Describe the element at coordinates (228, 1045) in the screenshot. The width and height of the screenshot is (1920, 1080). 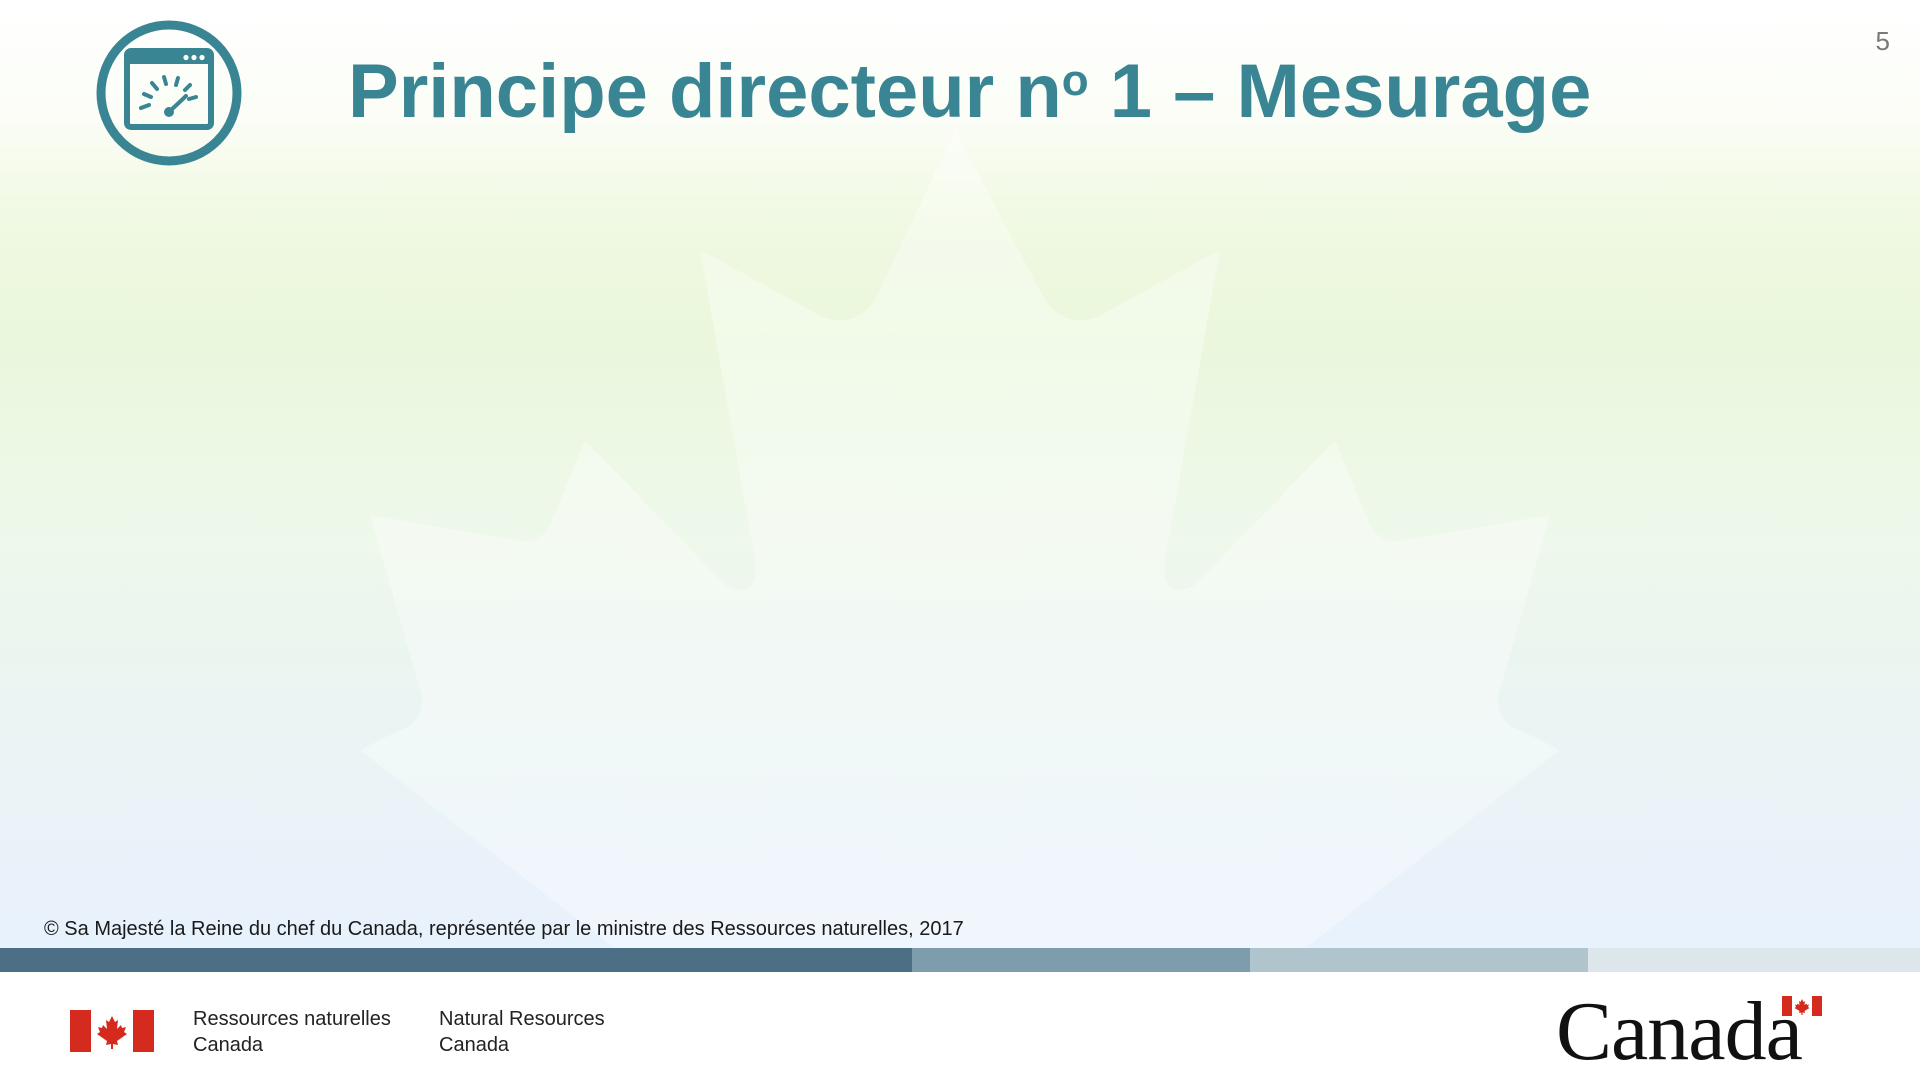
I see `dept-fr-line2: Canada` at that location.